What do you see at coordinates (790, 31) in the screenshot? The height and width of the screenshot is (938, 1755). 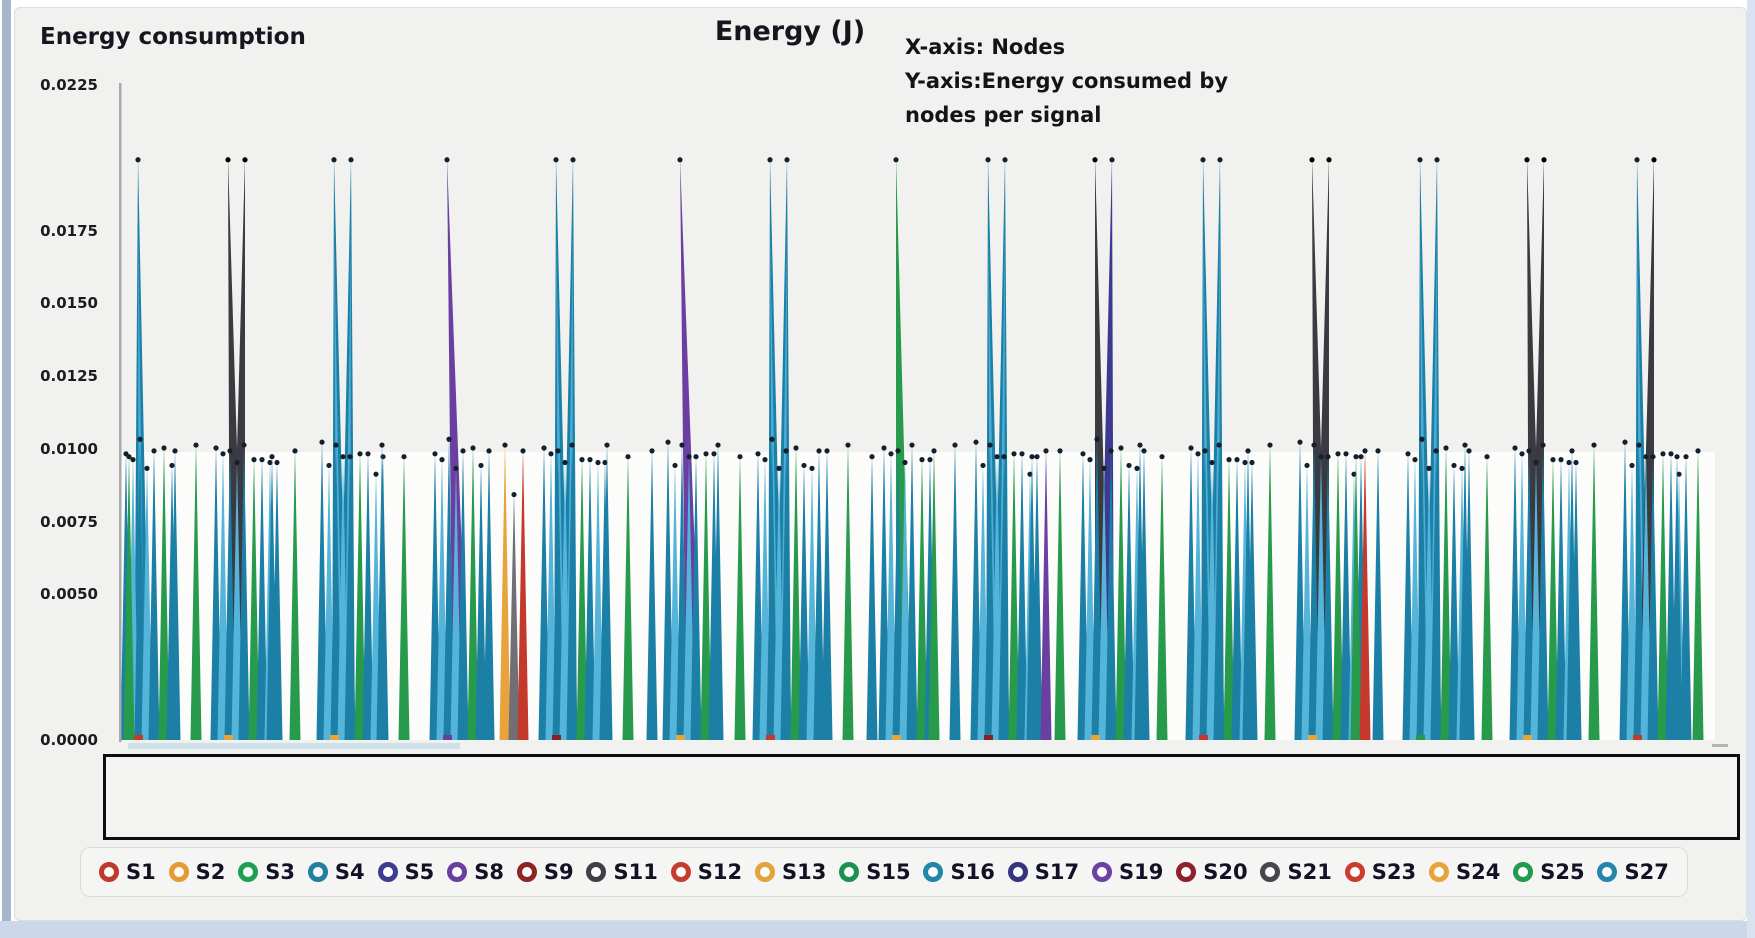 I see `chart-title: Energy (J)` at bounding box center [790, 31].